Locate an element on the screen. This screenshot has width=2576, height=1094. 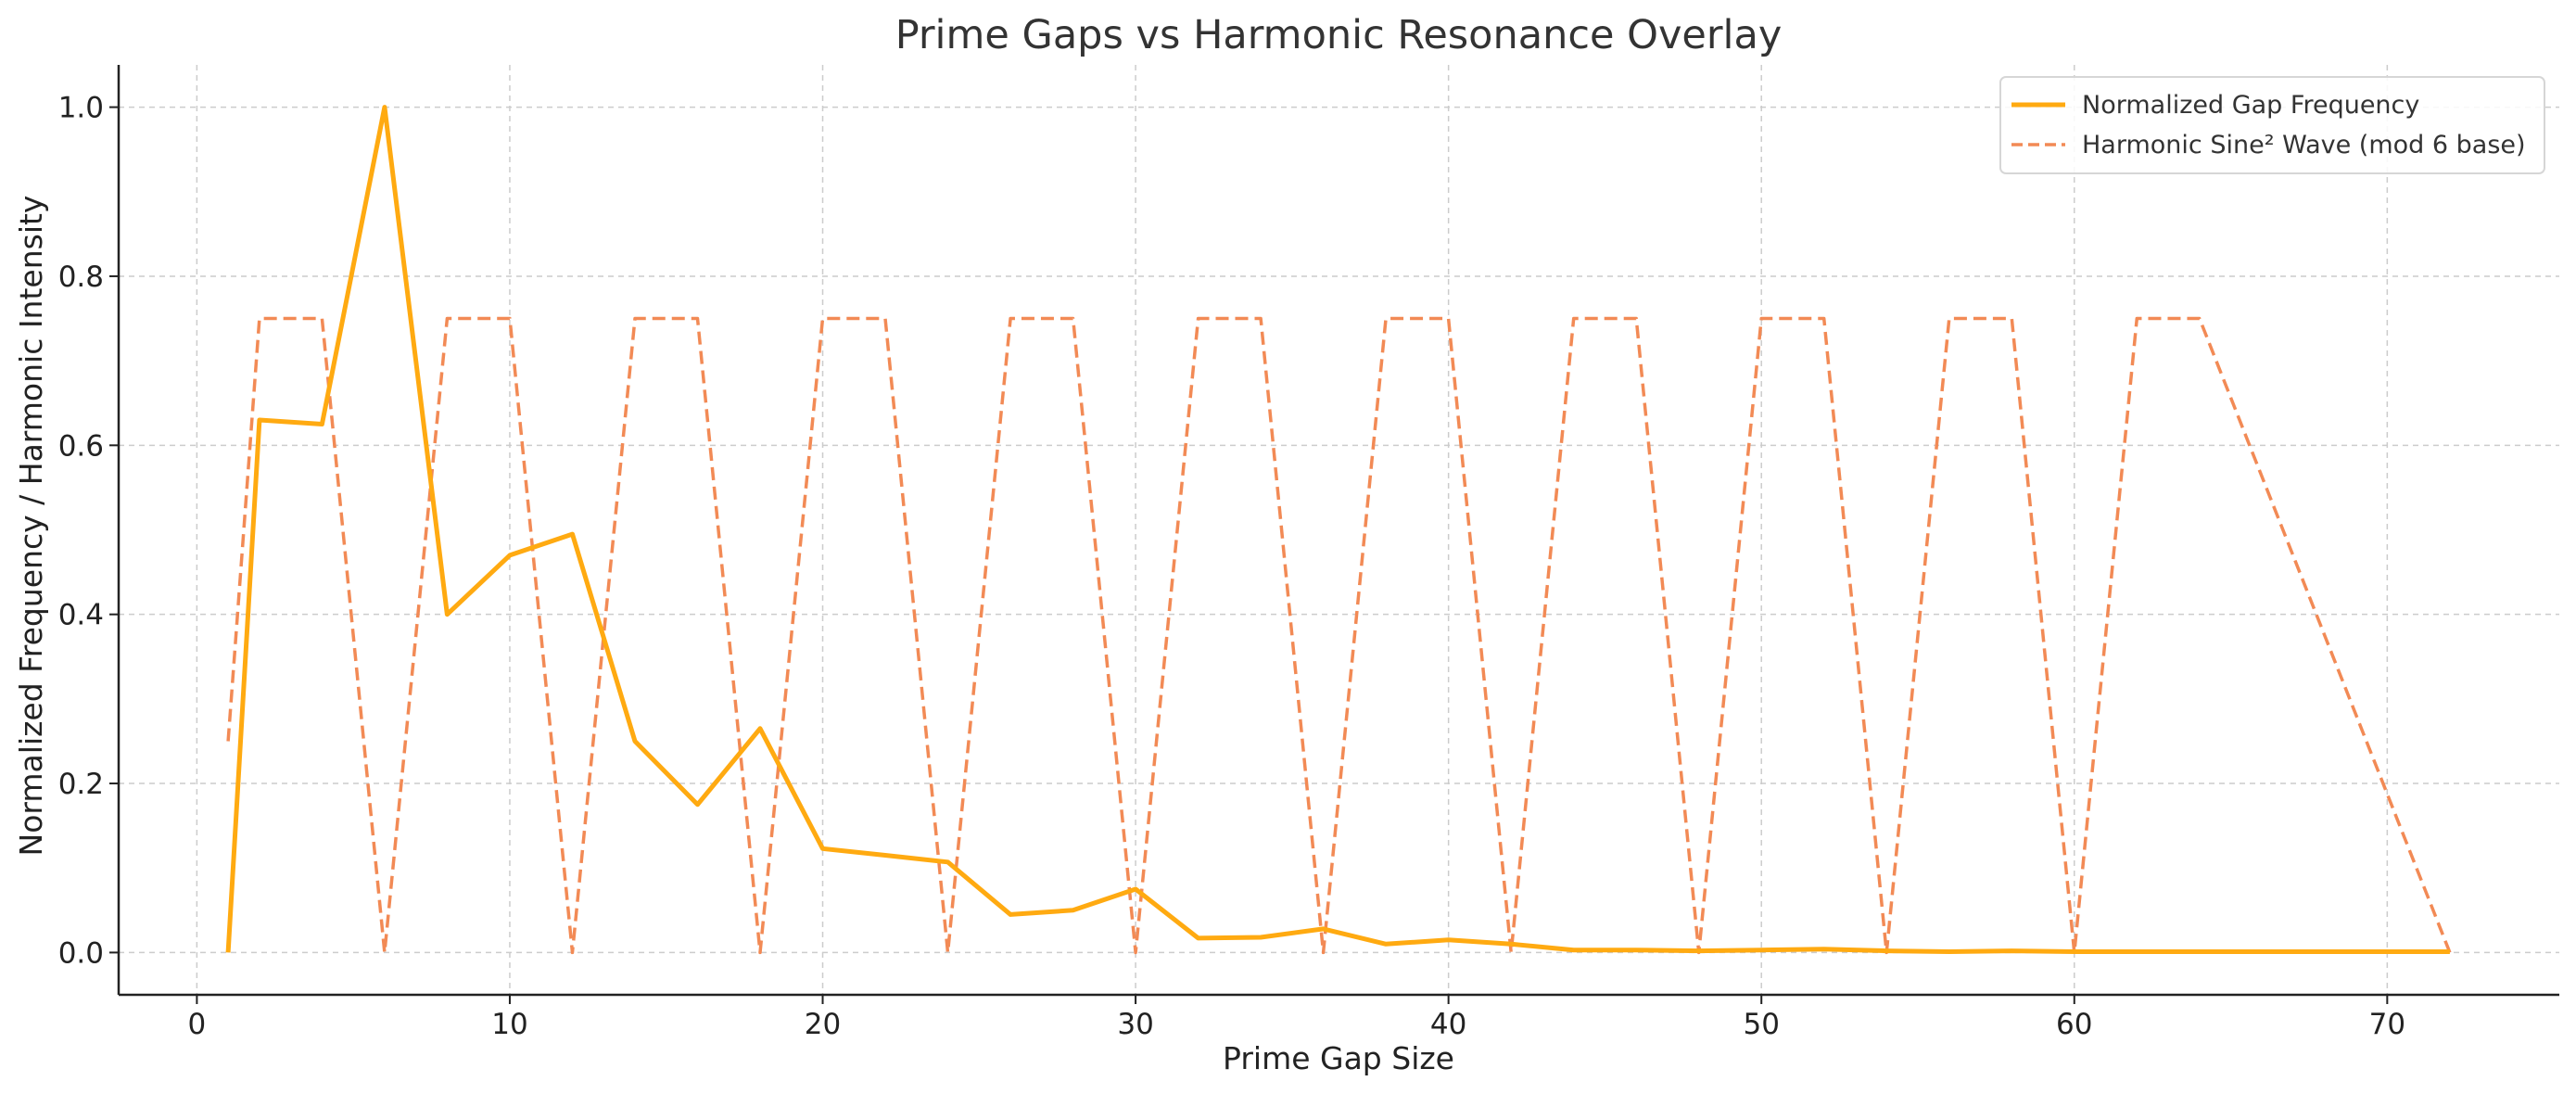
chart-title: Prime Gaps vs Harmonic Resonance Overlay is located at coordinates (1339, 35).